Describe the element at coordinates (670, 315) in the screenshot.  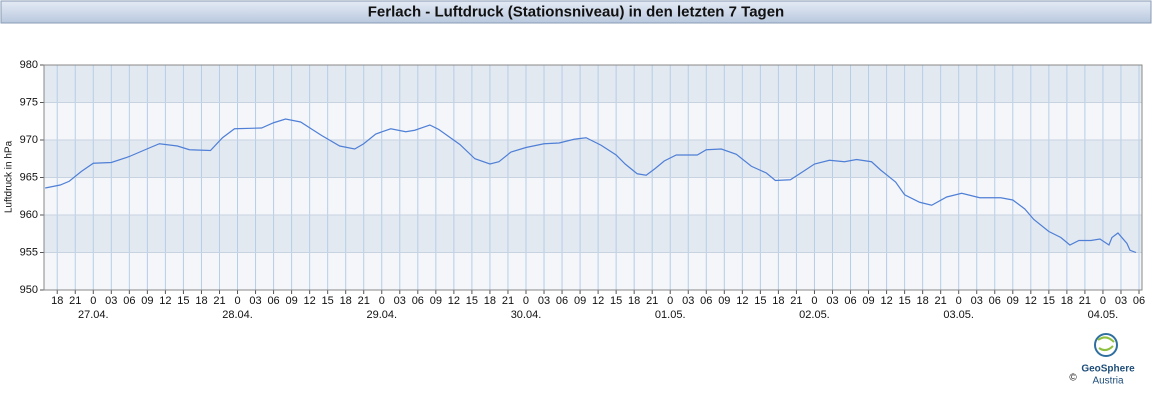
I see `date-label: 01.05.` at that location.